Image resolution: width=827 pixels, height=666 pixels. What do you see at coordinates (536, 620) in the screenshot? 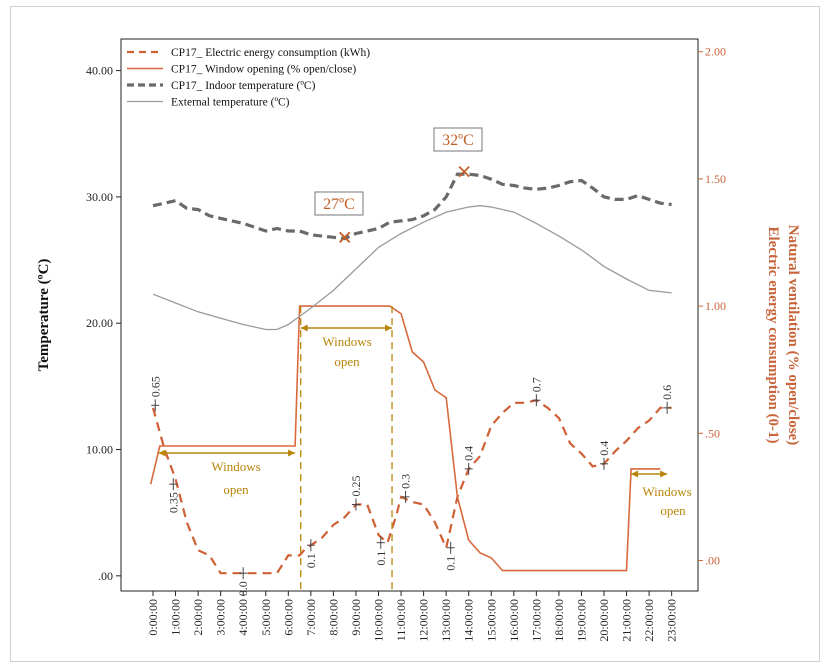
I see `x-tick-label: 17:00:00` at bounding box center [536, 620].